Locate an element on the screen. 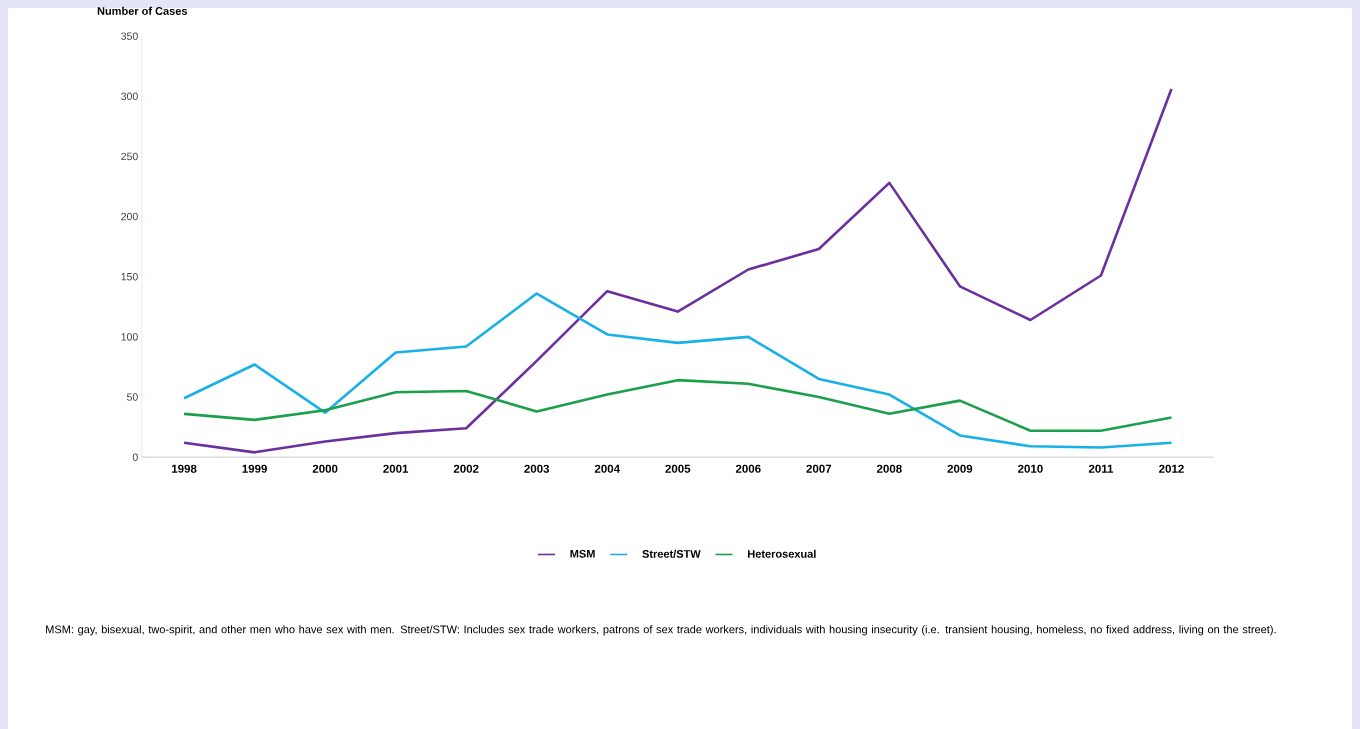 The width and height of the screenshot is (1360, 729). x-tick-label: 2002 is located at coordinates (466, 468).